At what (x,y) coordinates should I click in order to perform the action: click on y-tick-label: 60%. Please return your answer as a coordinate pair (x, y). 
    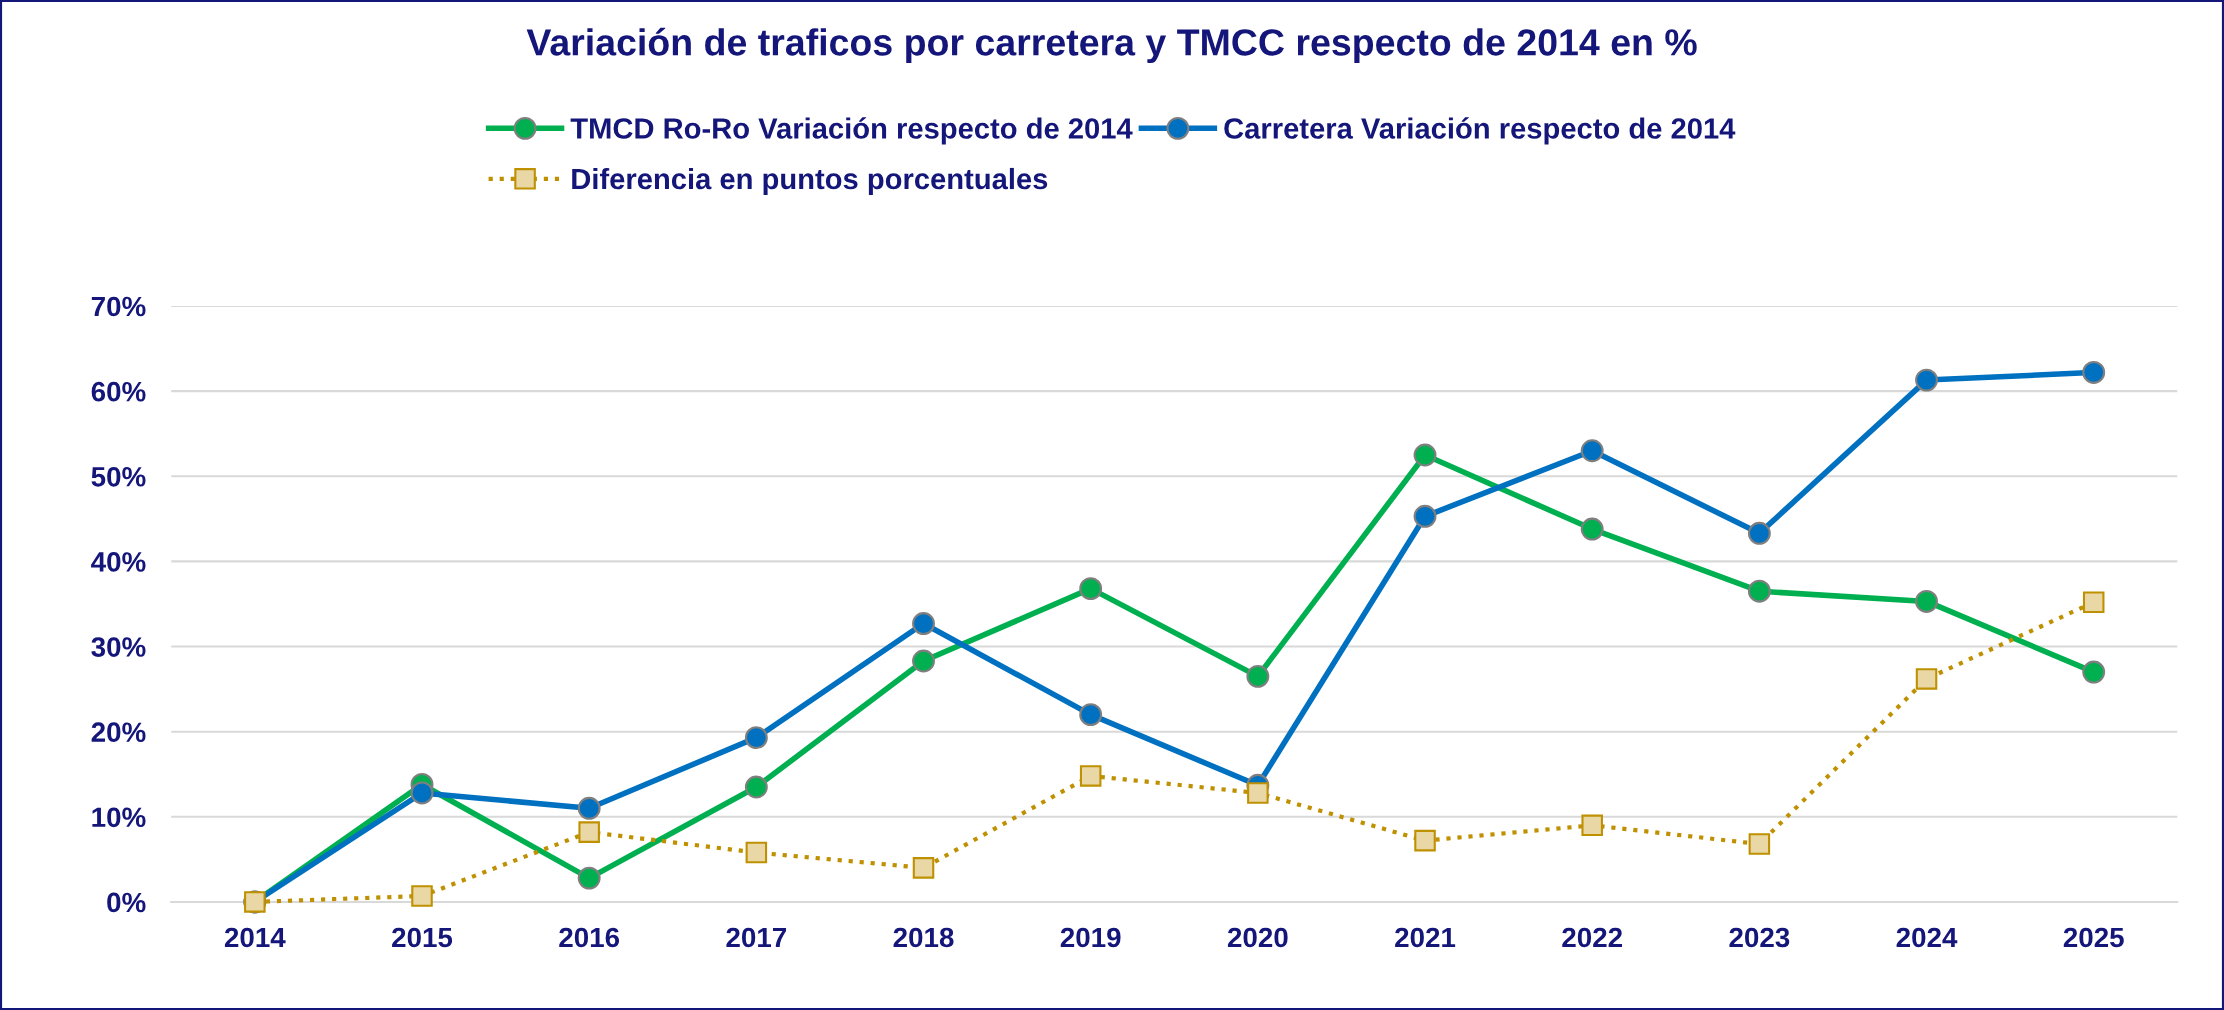
    Looking at the image, I should click on (118, 391).